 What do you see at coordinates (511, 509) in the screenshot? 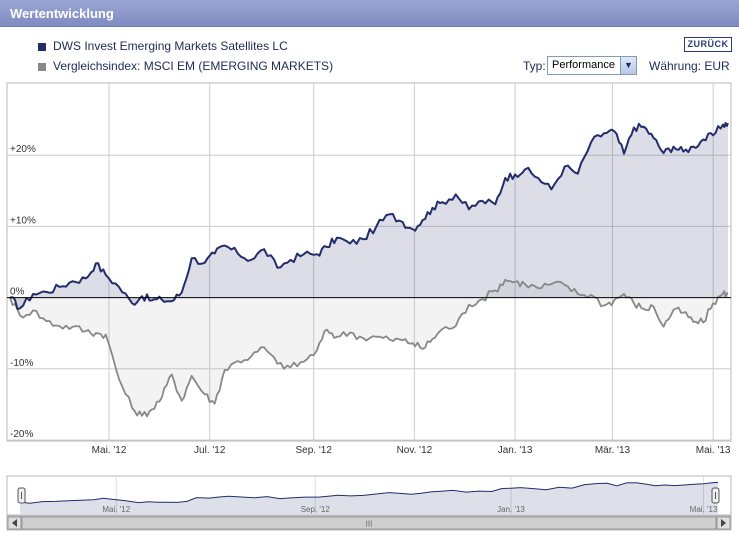
I see `navigator-tick-label: Jan. '13` at bounding box center [511, 509].